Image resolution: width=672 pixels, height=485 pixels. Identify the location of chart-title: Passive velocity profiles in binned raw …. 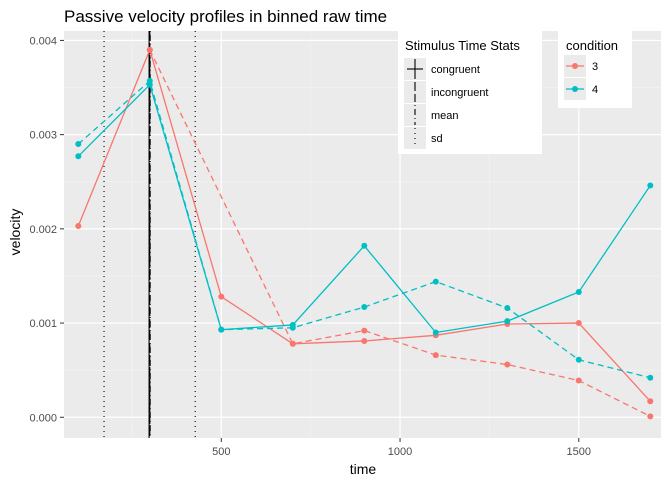
(225, 16).